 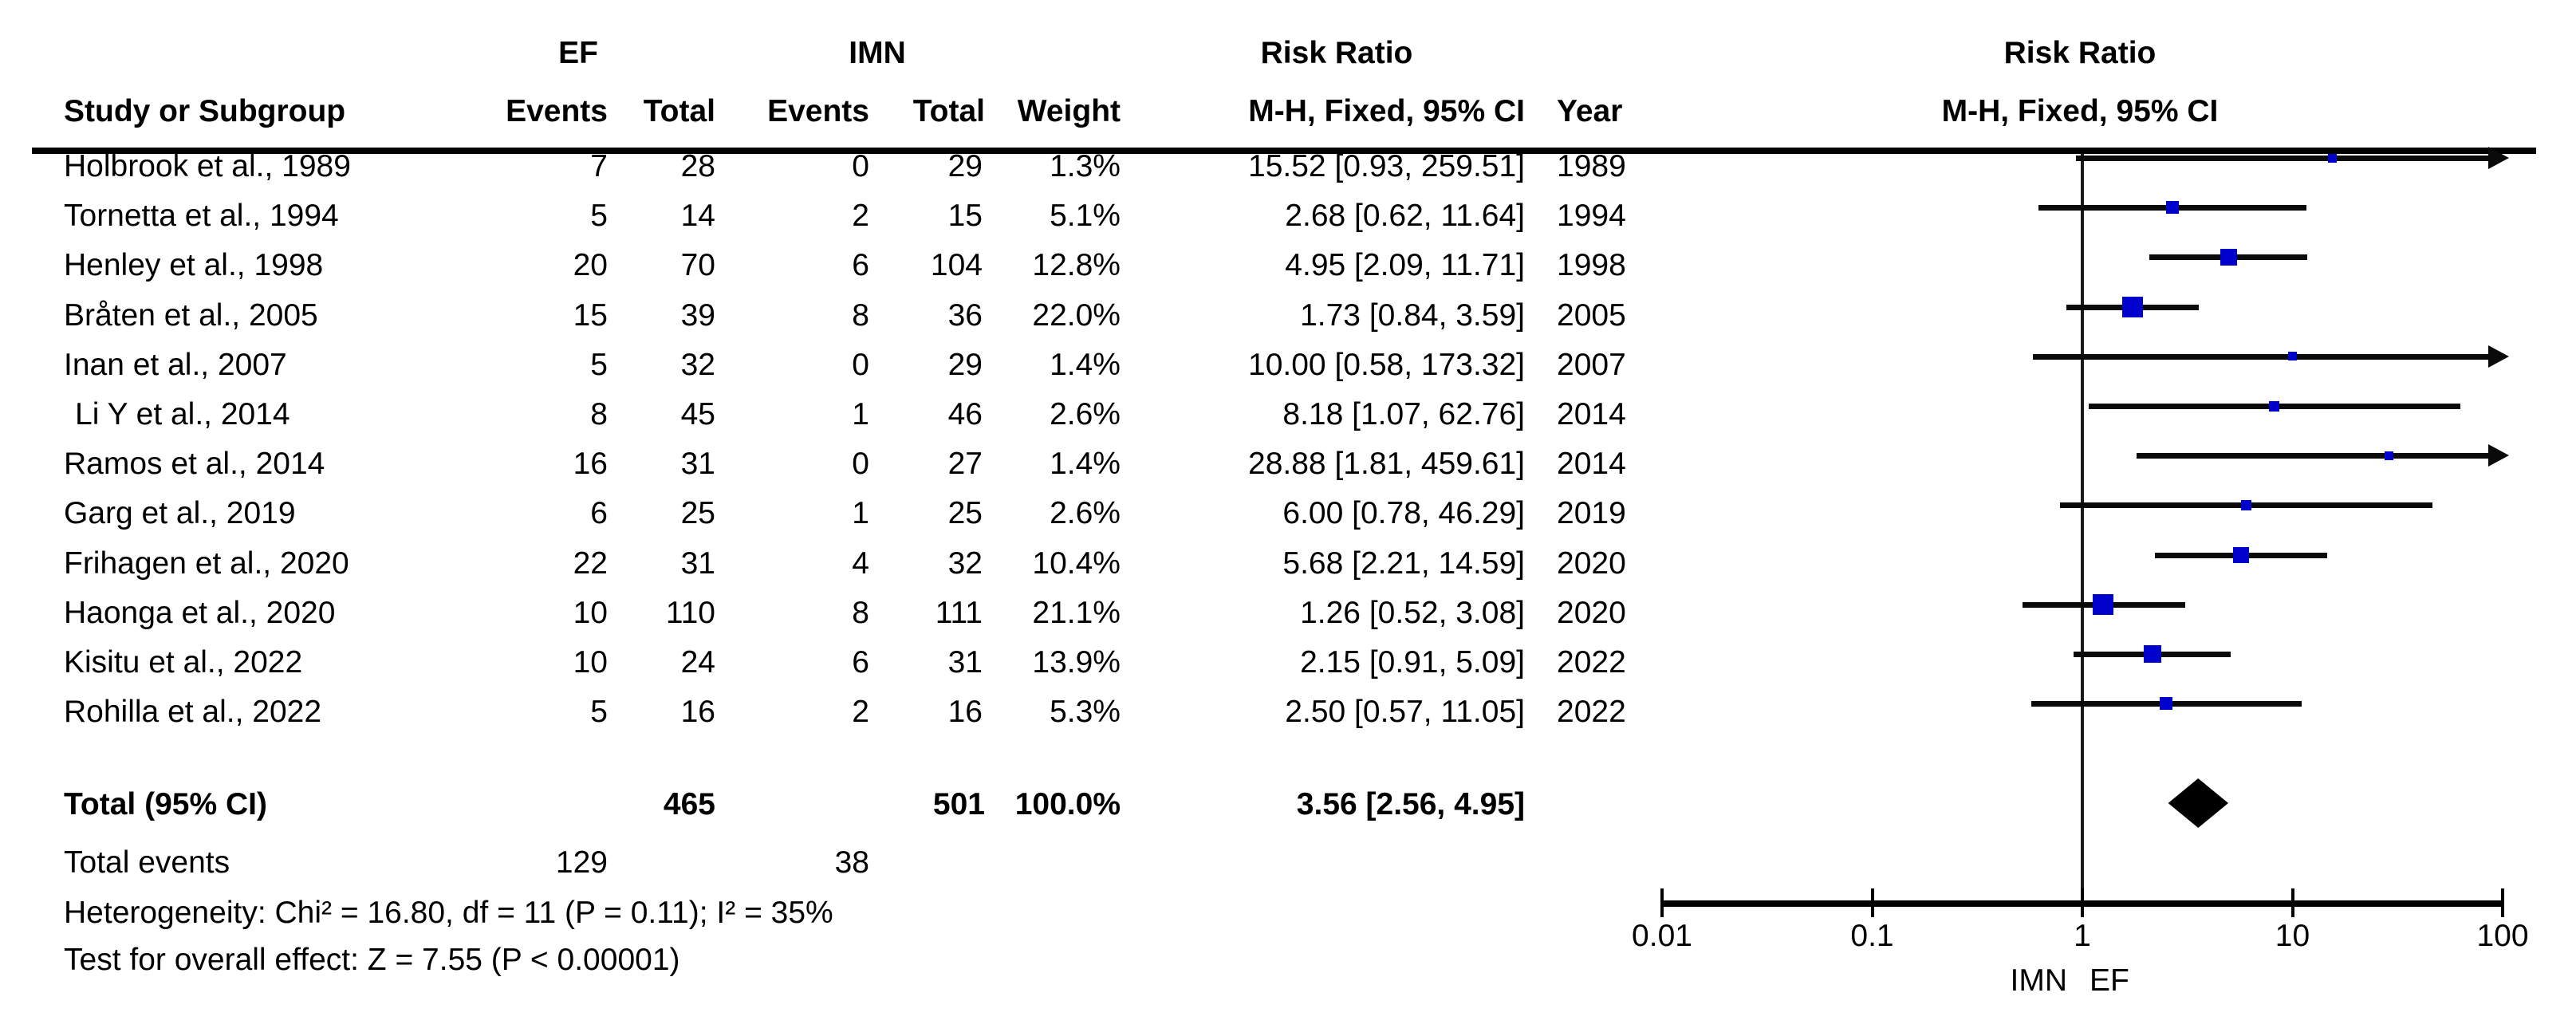 I want to click on total-rr-ci: 3.56 [2.56, 4.95], so click(x=1410, y=804).